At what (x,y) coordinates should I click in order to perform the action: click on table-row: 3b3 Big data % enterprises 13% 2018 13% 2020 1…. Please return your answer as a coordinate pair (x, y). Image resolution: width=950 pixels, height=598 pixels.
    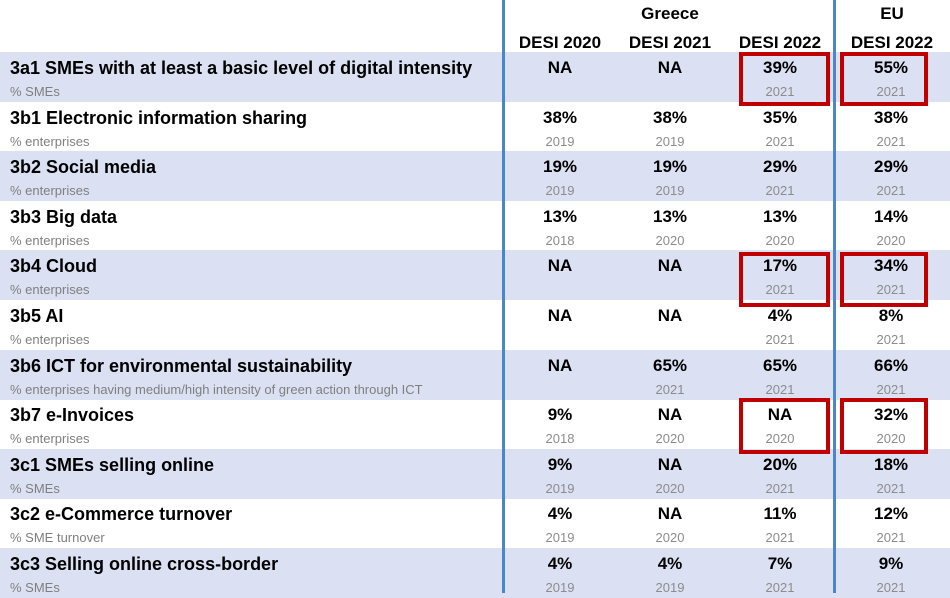
    Looking at the image, I should click on (475, 226).